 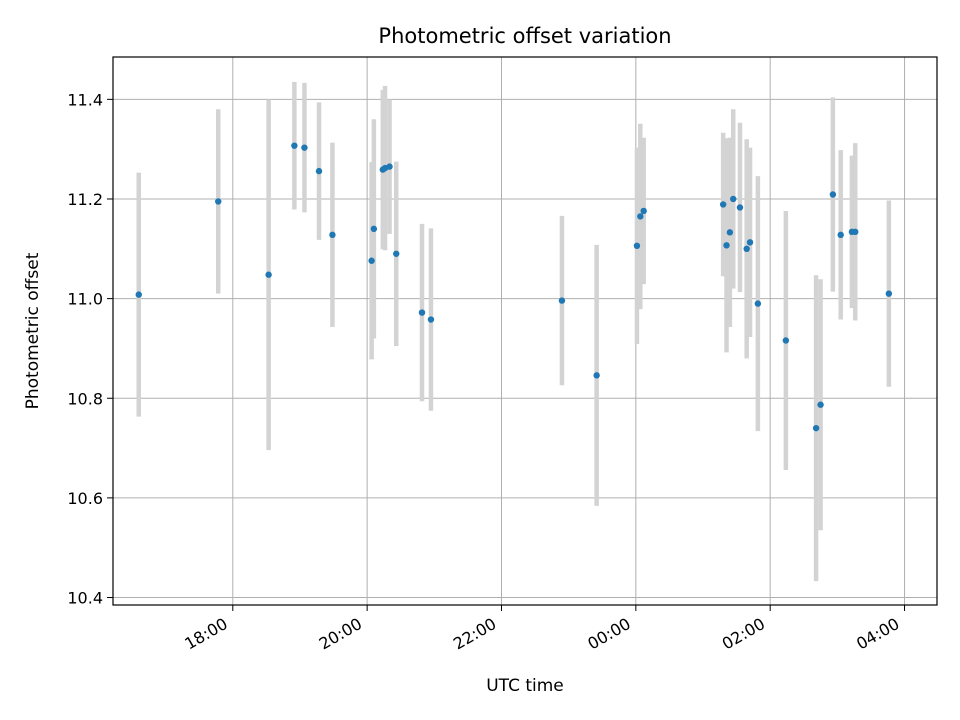 I want to click on y-tick-label: 11.4, so click(x=85, y=99).